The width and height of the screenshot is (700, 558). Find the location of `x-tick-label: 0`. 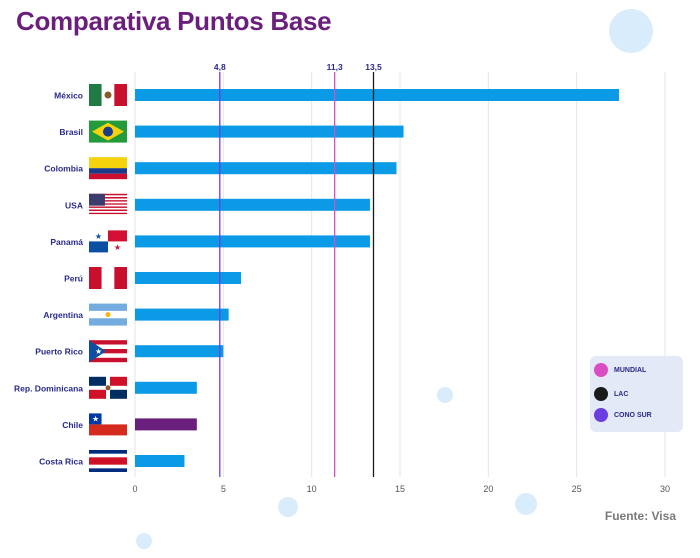

x-tick-label: 0 is located at coordinates (134, 489).